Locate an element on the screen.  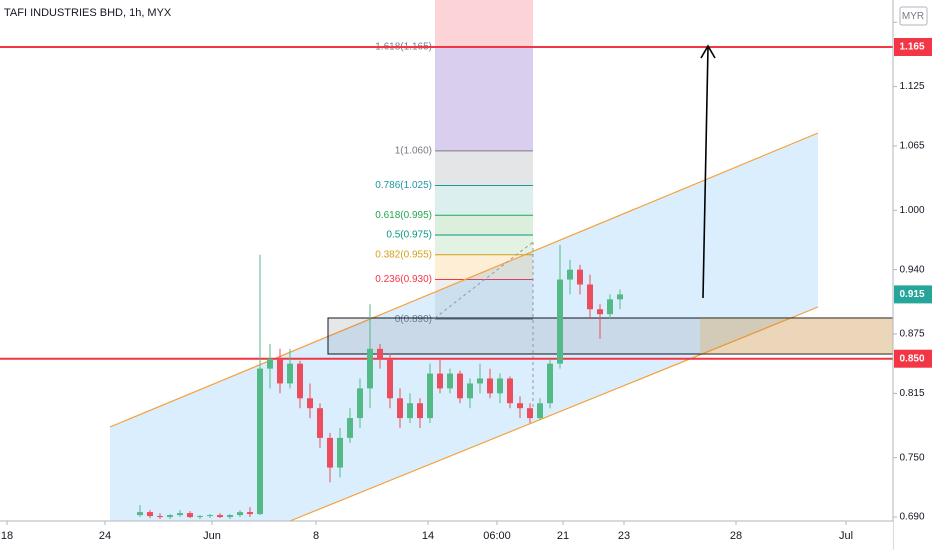
price-label: 1.165 is located at coordinates (911, 47).